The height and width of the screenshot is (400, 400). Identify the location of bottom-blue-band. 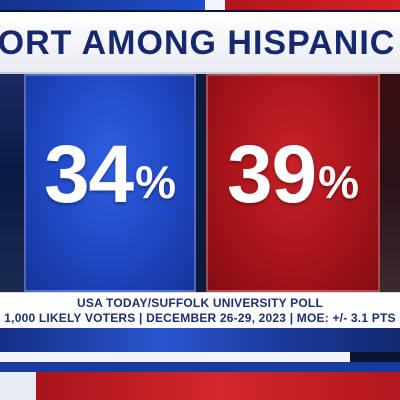
(200, 340).